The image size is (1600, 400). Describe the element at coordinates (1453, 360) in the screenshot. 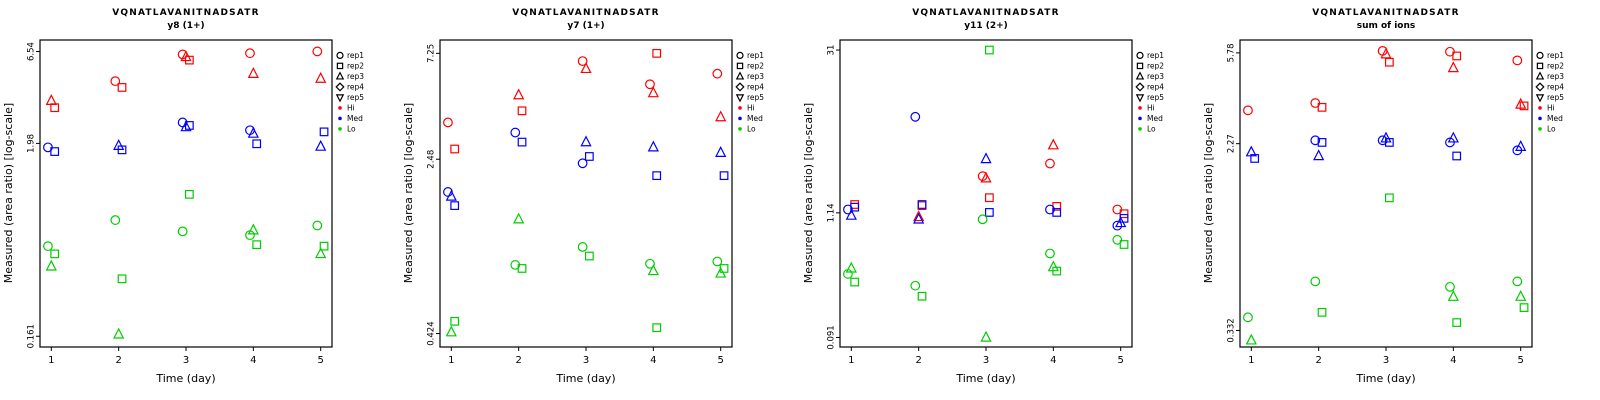

I see `x-tick-label: 4` at that location.